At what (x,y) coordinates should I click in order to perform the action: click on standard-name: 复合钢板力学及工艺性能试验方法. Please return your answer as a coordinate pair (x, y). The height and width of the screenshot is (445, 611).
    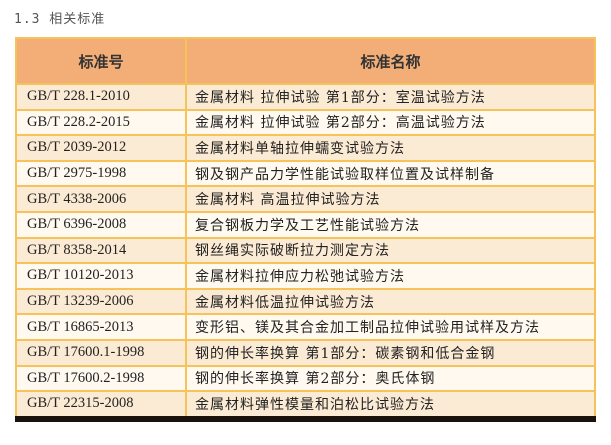
    Looking at the image, I should click on (390, 224).